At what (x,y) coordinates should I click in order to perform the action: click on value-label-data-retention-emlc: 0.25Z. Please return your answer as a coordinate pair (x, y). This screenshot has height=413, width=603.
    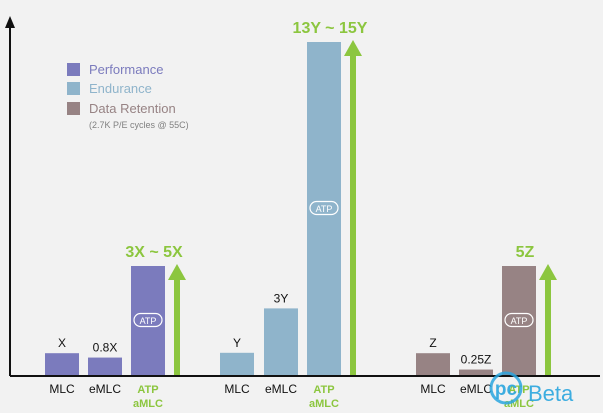
    Looking at the image, I should click on (476, 360).